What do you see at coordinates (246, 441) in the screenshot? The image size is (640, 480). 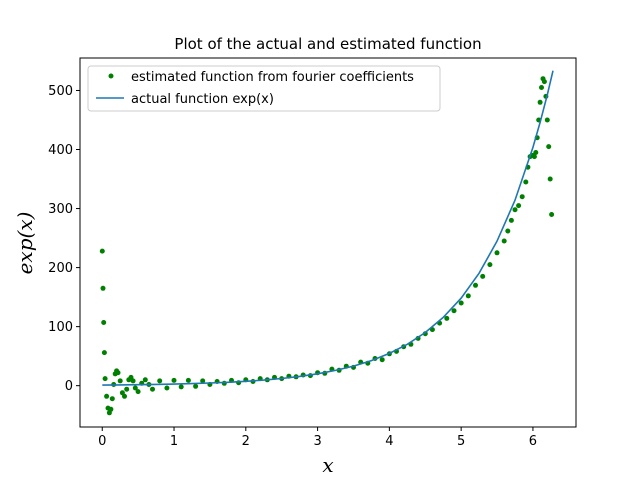 I see `x-tick-label: 2` at bounding box center [246, 441].